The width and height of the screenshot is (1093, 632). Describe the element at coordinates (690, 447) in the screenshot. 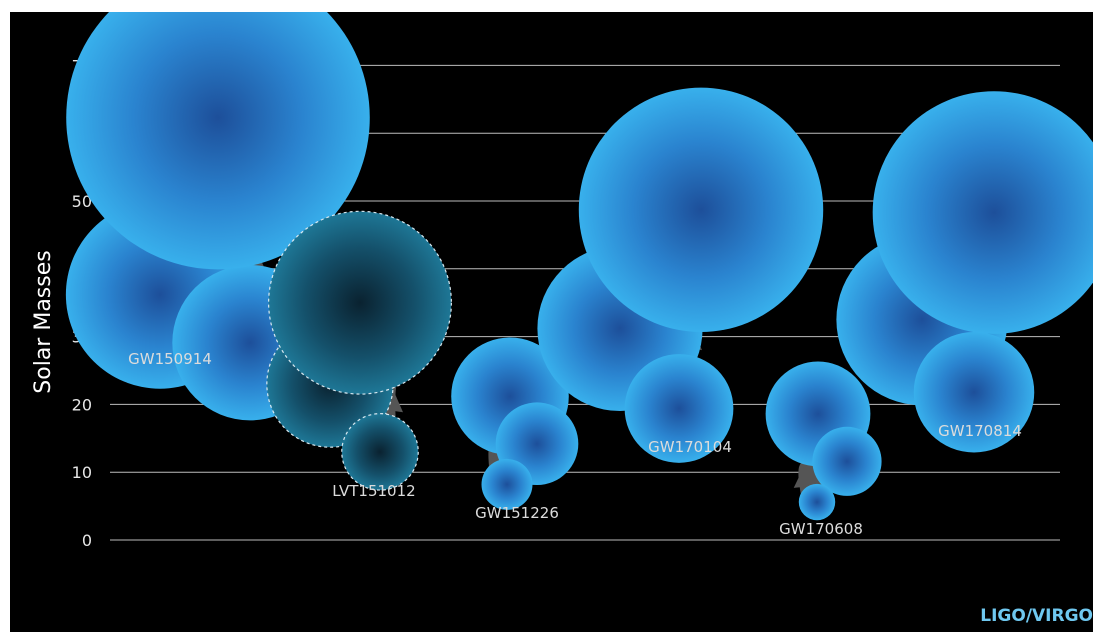

I see `event-label: GW170104` at that location.